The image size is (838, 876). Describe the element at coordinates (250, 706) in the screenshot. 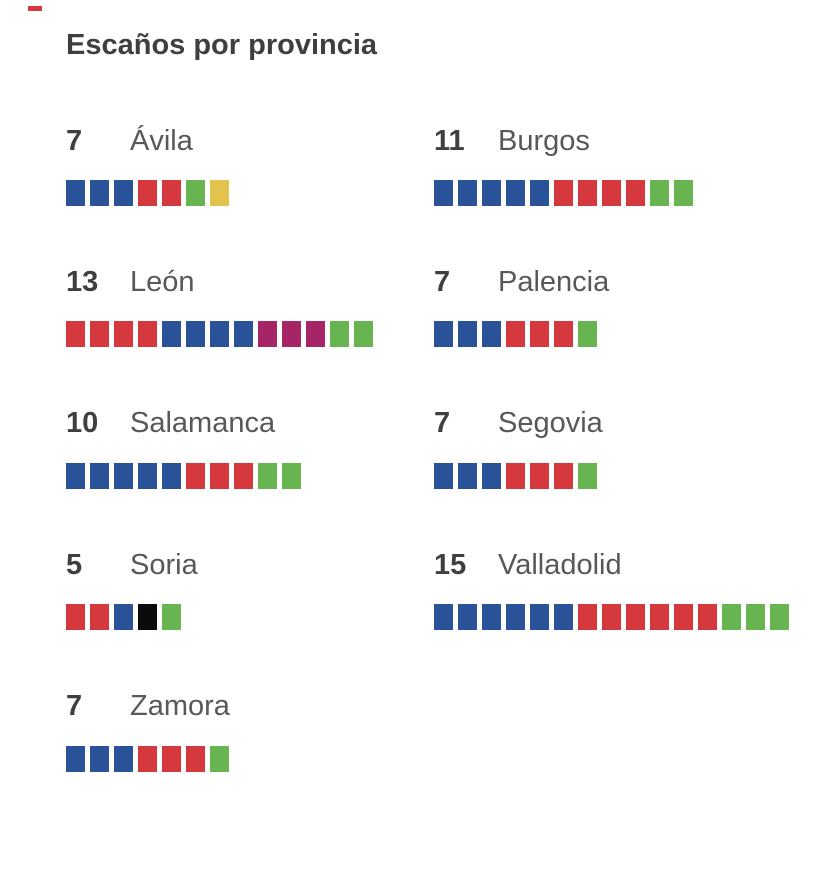

I see `province-label: 7 Zamora` at that location.